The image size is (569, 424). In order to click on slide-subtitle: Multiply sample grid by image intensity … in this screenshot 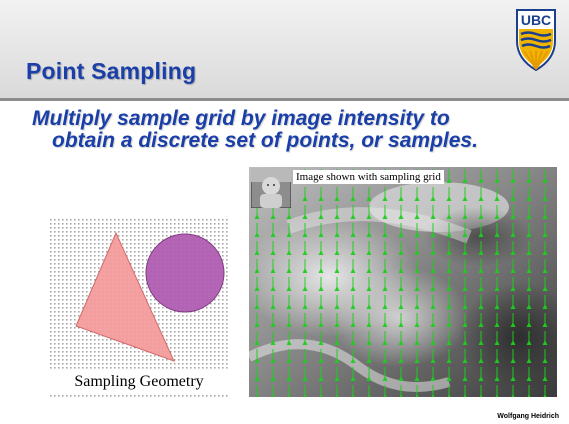, I will do `click(297, 130)`.